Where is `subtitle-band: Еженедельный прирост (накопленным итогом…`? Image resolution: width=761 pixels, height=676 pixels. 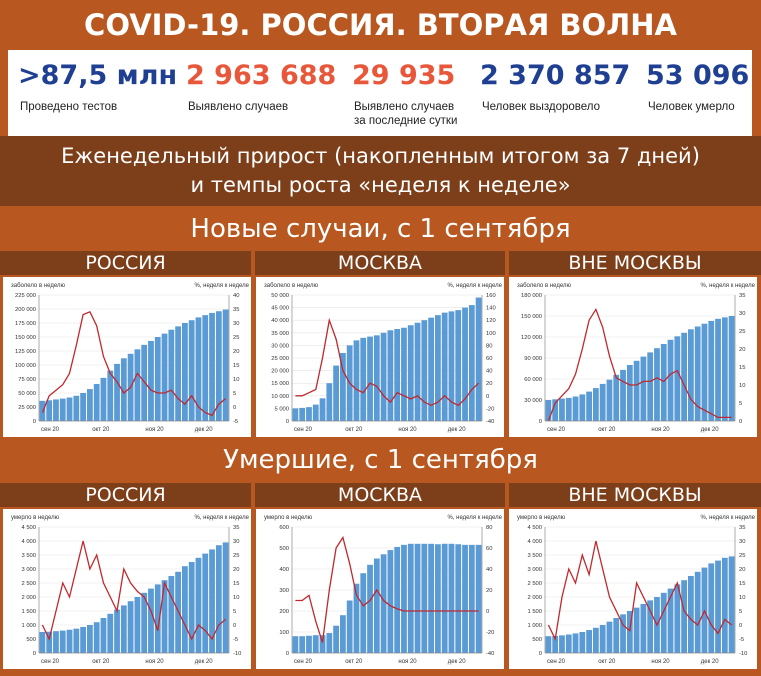
subtitle-band: Еженедельный прирост (накопленным итогом… is located at coordinates (380, 171).